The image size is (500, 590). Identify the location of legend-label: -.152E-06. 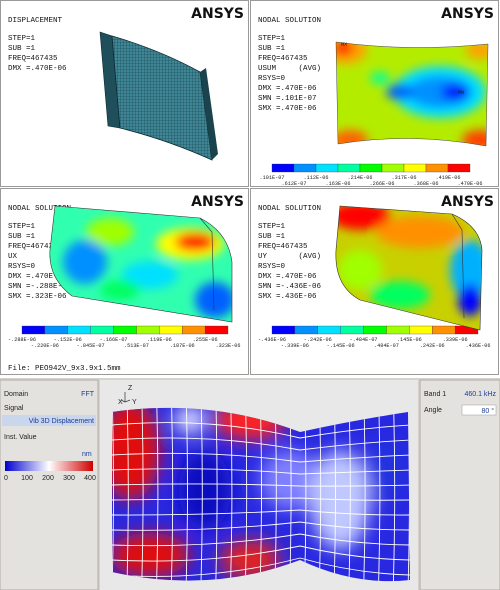
(68, 340).